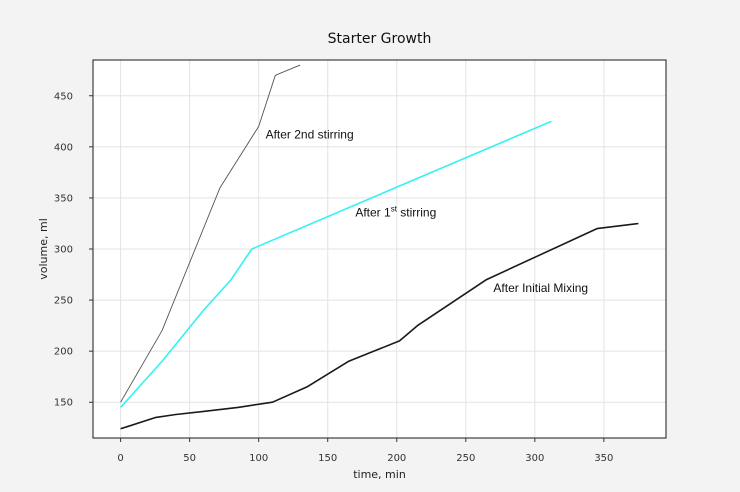 The height and width of the screenshot is (492, 740). I want to click on x-tick-label: 250, so click(465, 458).